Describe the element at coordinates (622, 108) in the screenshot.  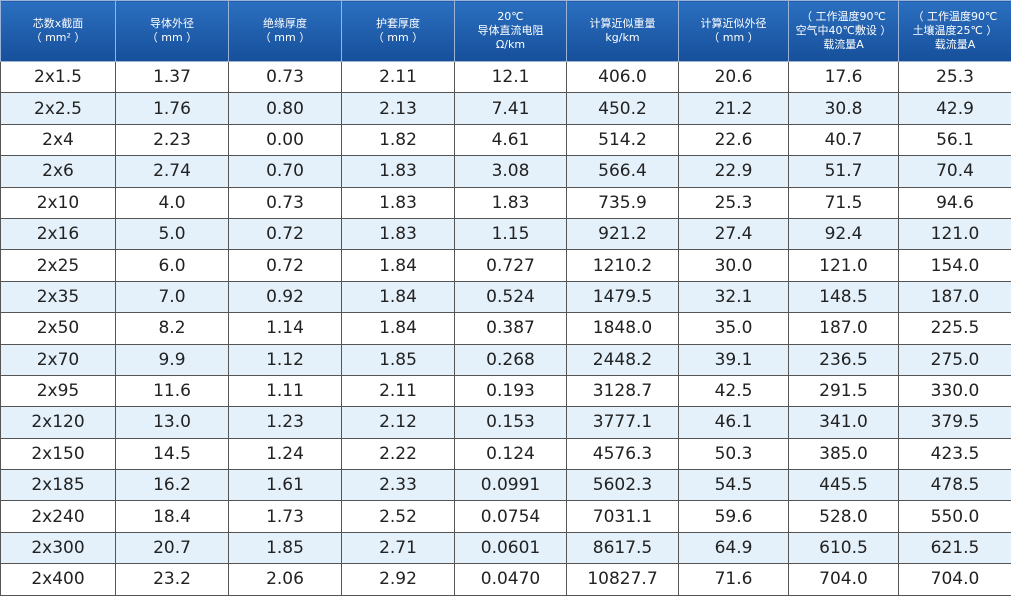
I see `table-cell: 450.2` at that location.